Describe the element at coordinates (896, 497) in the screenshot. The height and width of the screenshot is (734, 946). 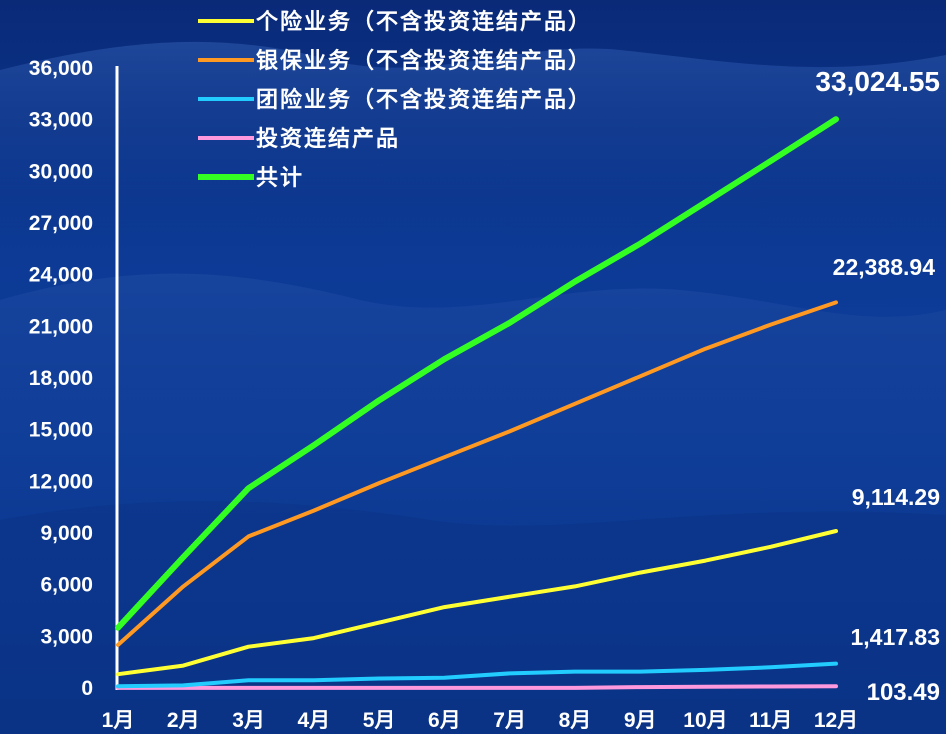
I see `end-value-label: 9,114.29` at that location.